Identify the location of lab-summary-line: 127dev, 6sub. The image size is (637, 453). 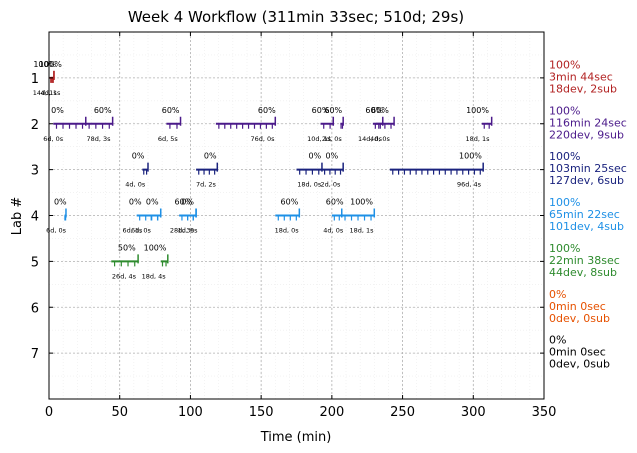
(586, 180).